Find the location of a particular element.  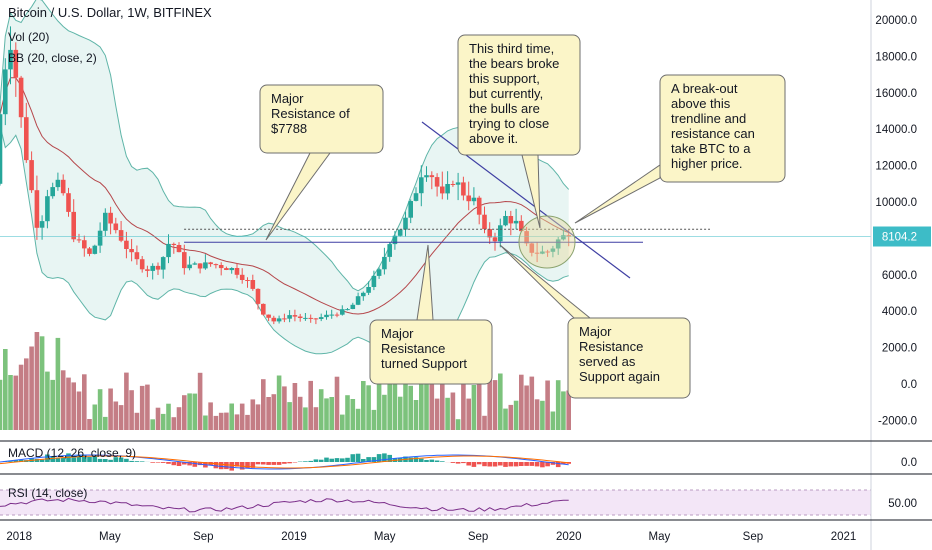

last-price-label: 8104.2 is located at coordinates (899, 238).